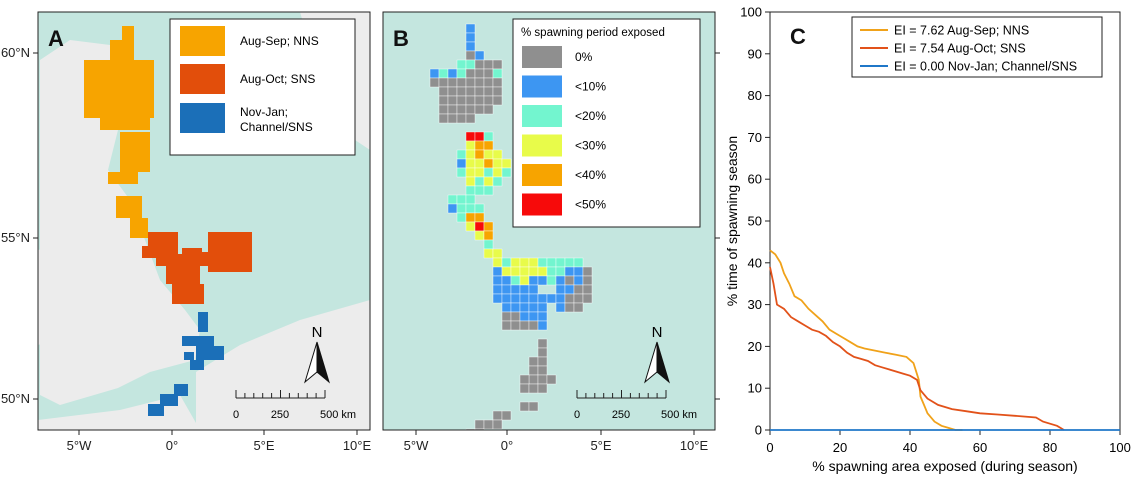 The image size is (1140, 479). Describe the element at coordinates (755, 53) in the screenshot. I see `y-tick-label: 90` at that location.